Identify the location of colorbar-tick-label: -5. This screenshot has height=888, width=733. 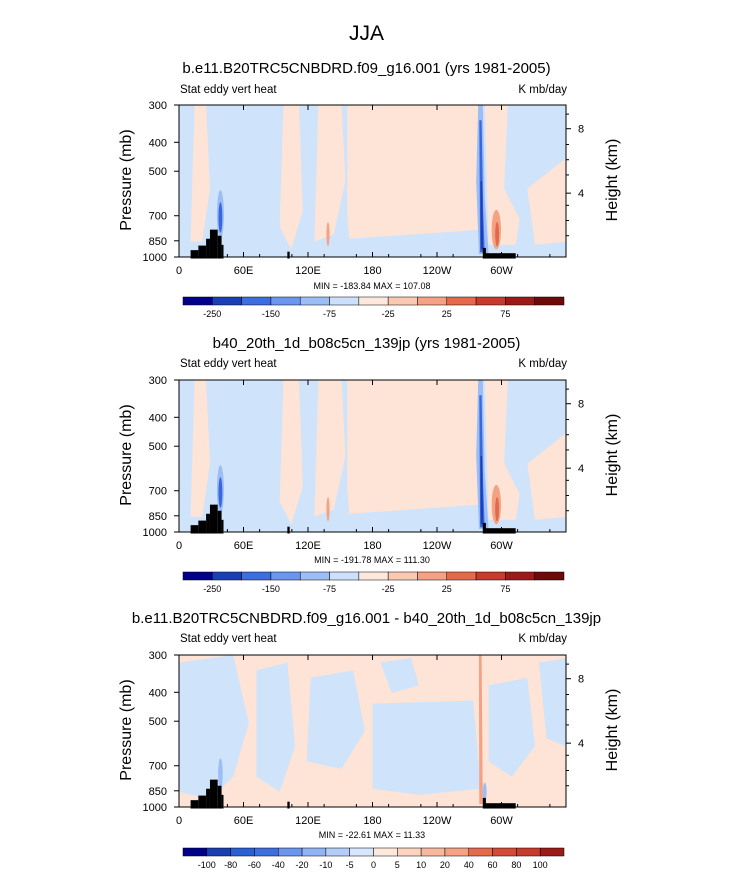
(350, 865).